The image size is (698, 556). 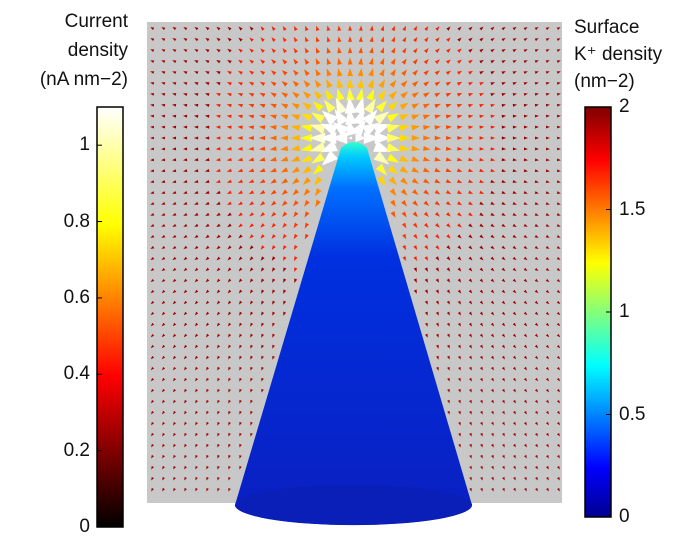 I want to click on current-colorbar-title: Current density (nA nm−2), so click(x=83, y=50).